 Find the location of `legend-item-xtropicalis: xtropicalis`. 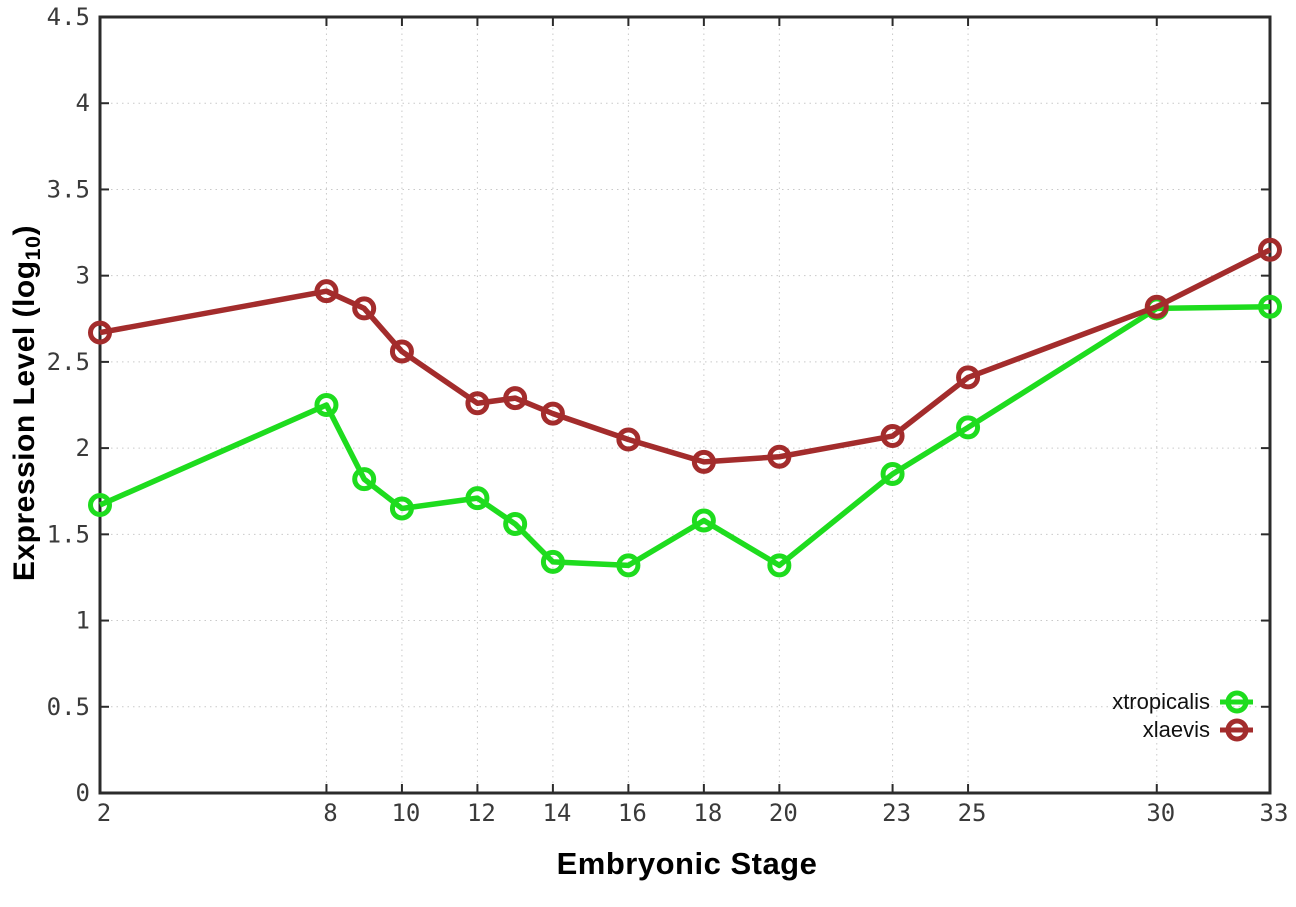

legend-item-xtropicalis: xtropicalis is located at coordinates (1182, 702).